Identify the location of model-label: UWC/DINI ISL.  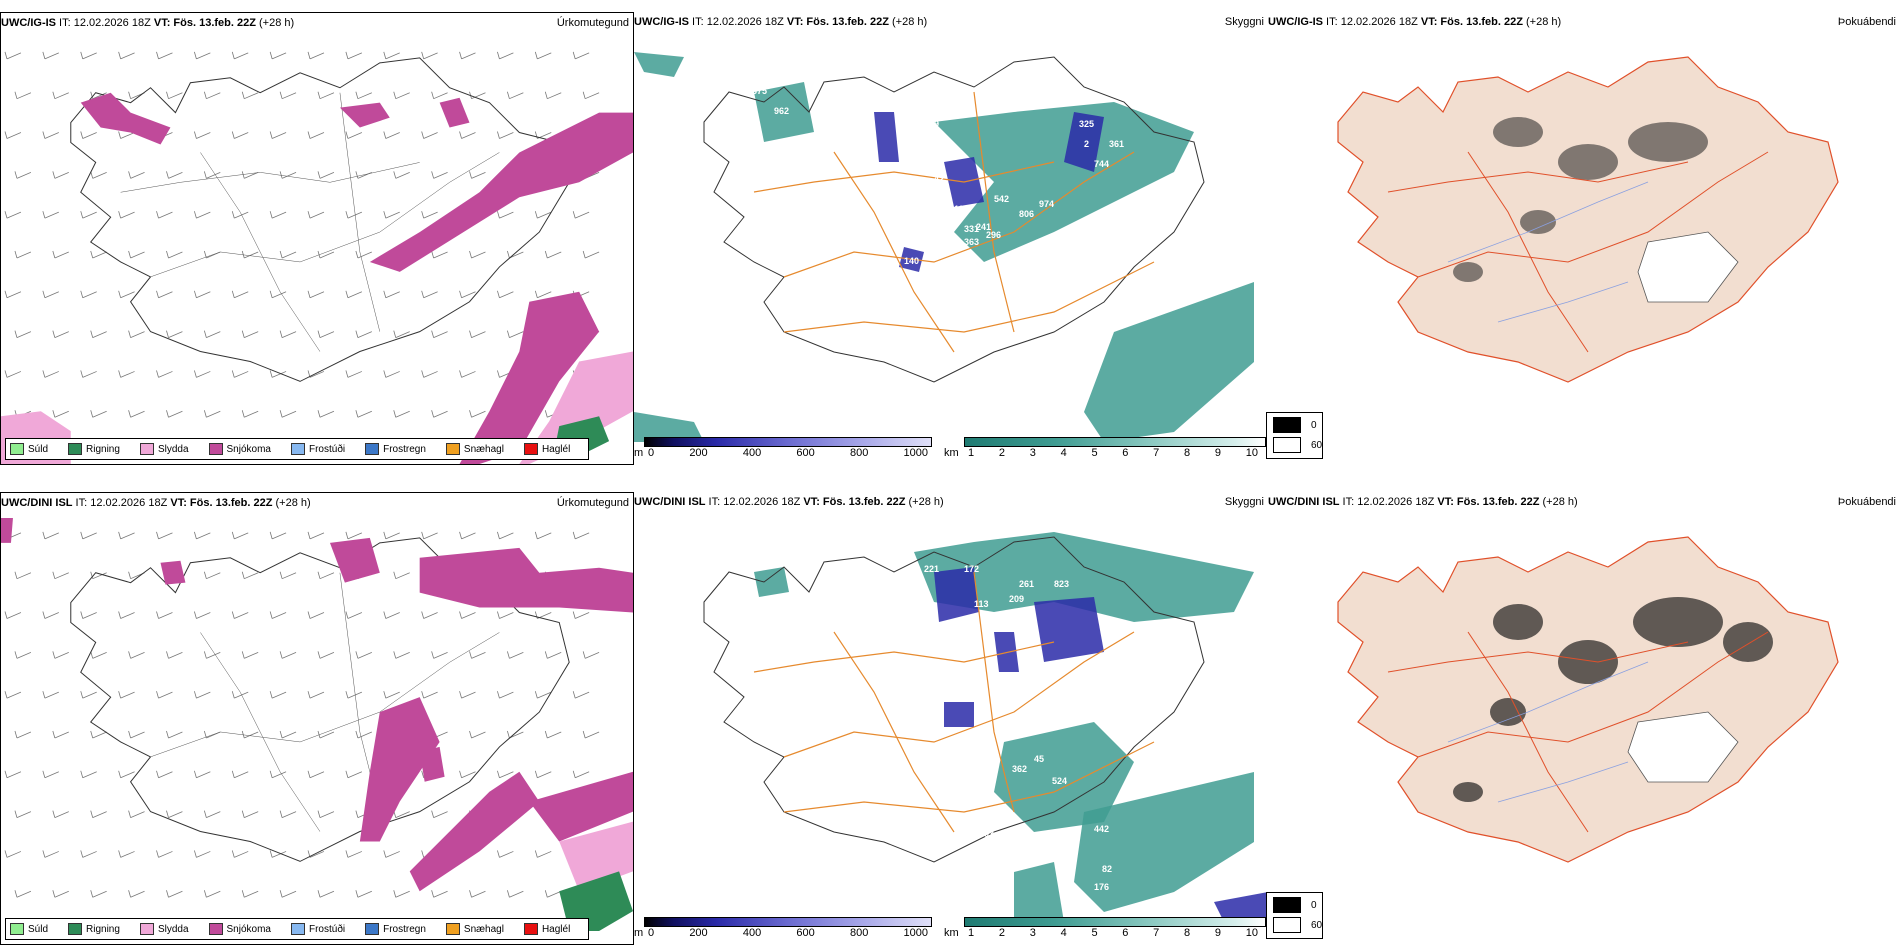
(670, 502).